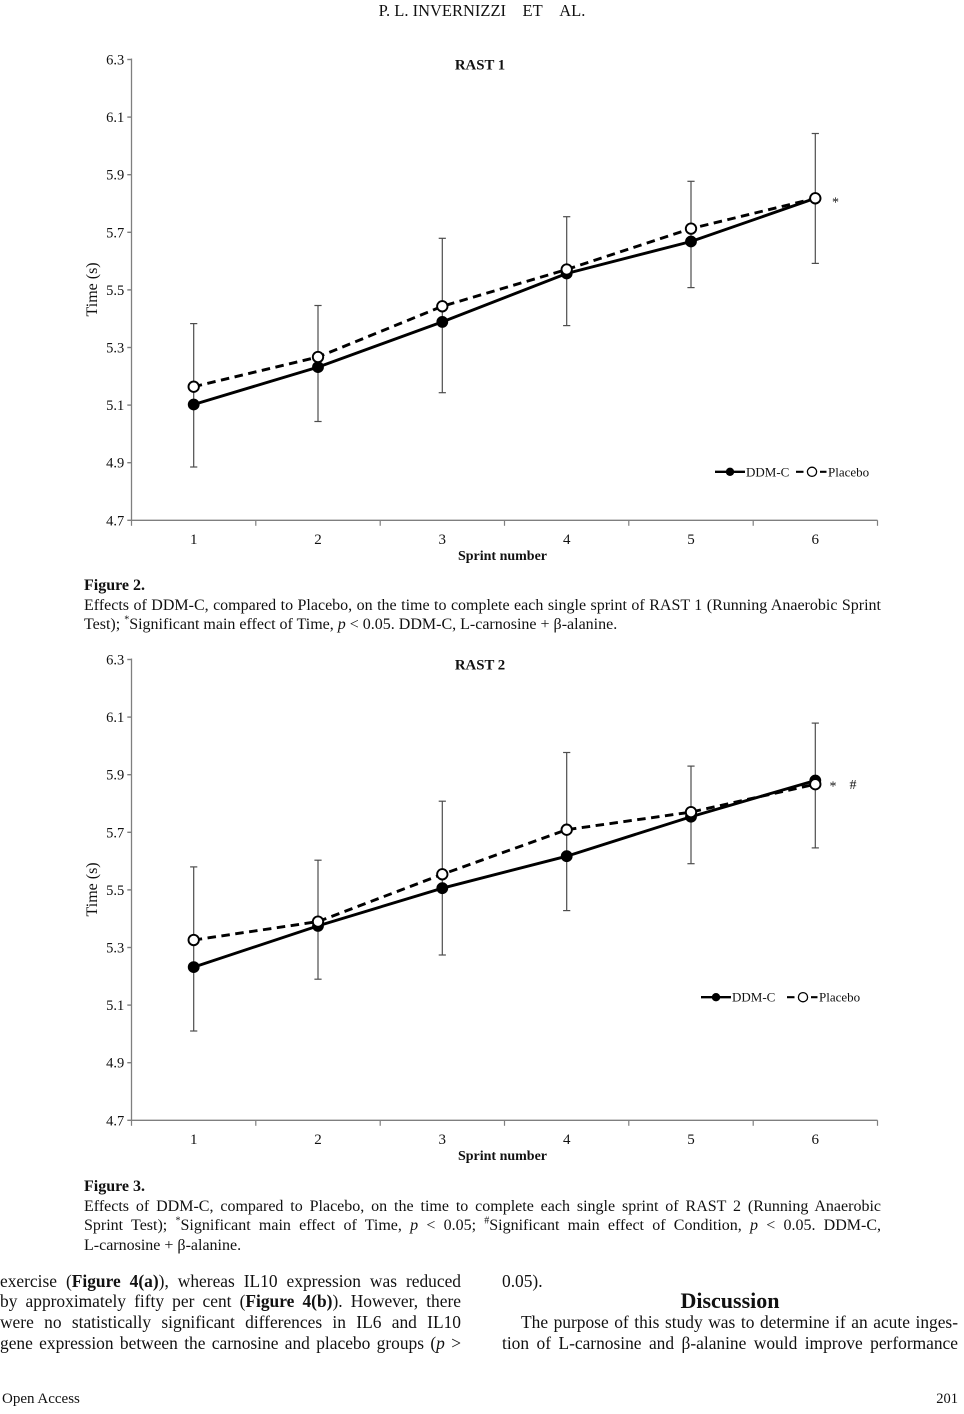  Describe the element at coordinates (480, 666) in the screenshot. I see `svg-text: RAST 2` at that location.